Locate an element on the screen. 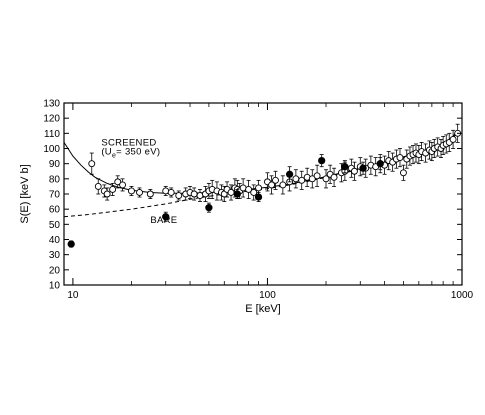 The image size is (485, 415). x-tick-label: 1000 is located at coordinates (462, 295).